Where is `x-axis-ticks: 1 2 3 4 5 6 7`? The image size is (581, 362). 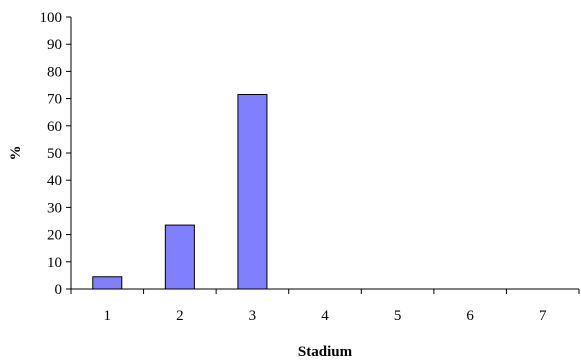 x-axis-ticks: 1 2 3 4 5 6 7 is located at coordinates (325, 306).